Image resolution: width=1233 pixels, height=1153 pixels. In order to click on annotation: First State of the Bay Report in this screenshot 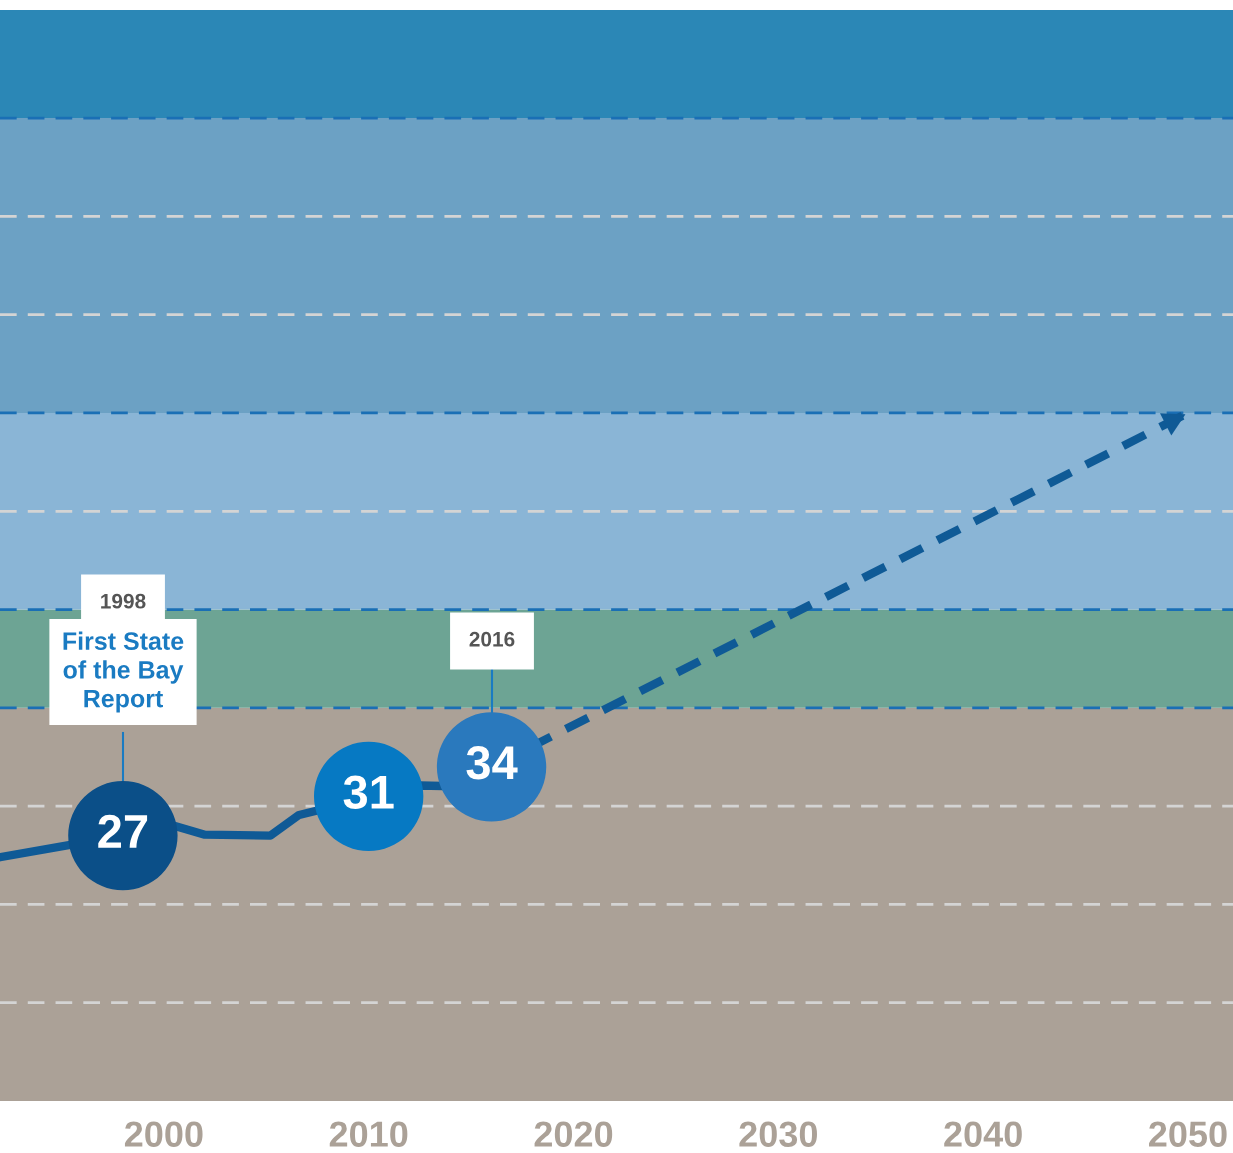, I will do `click(123, 672)`.